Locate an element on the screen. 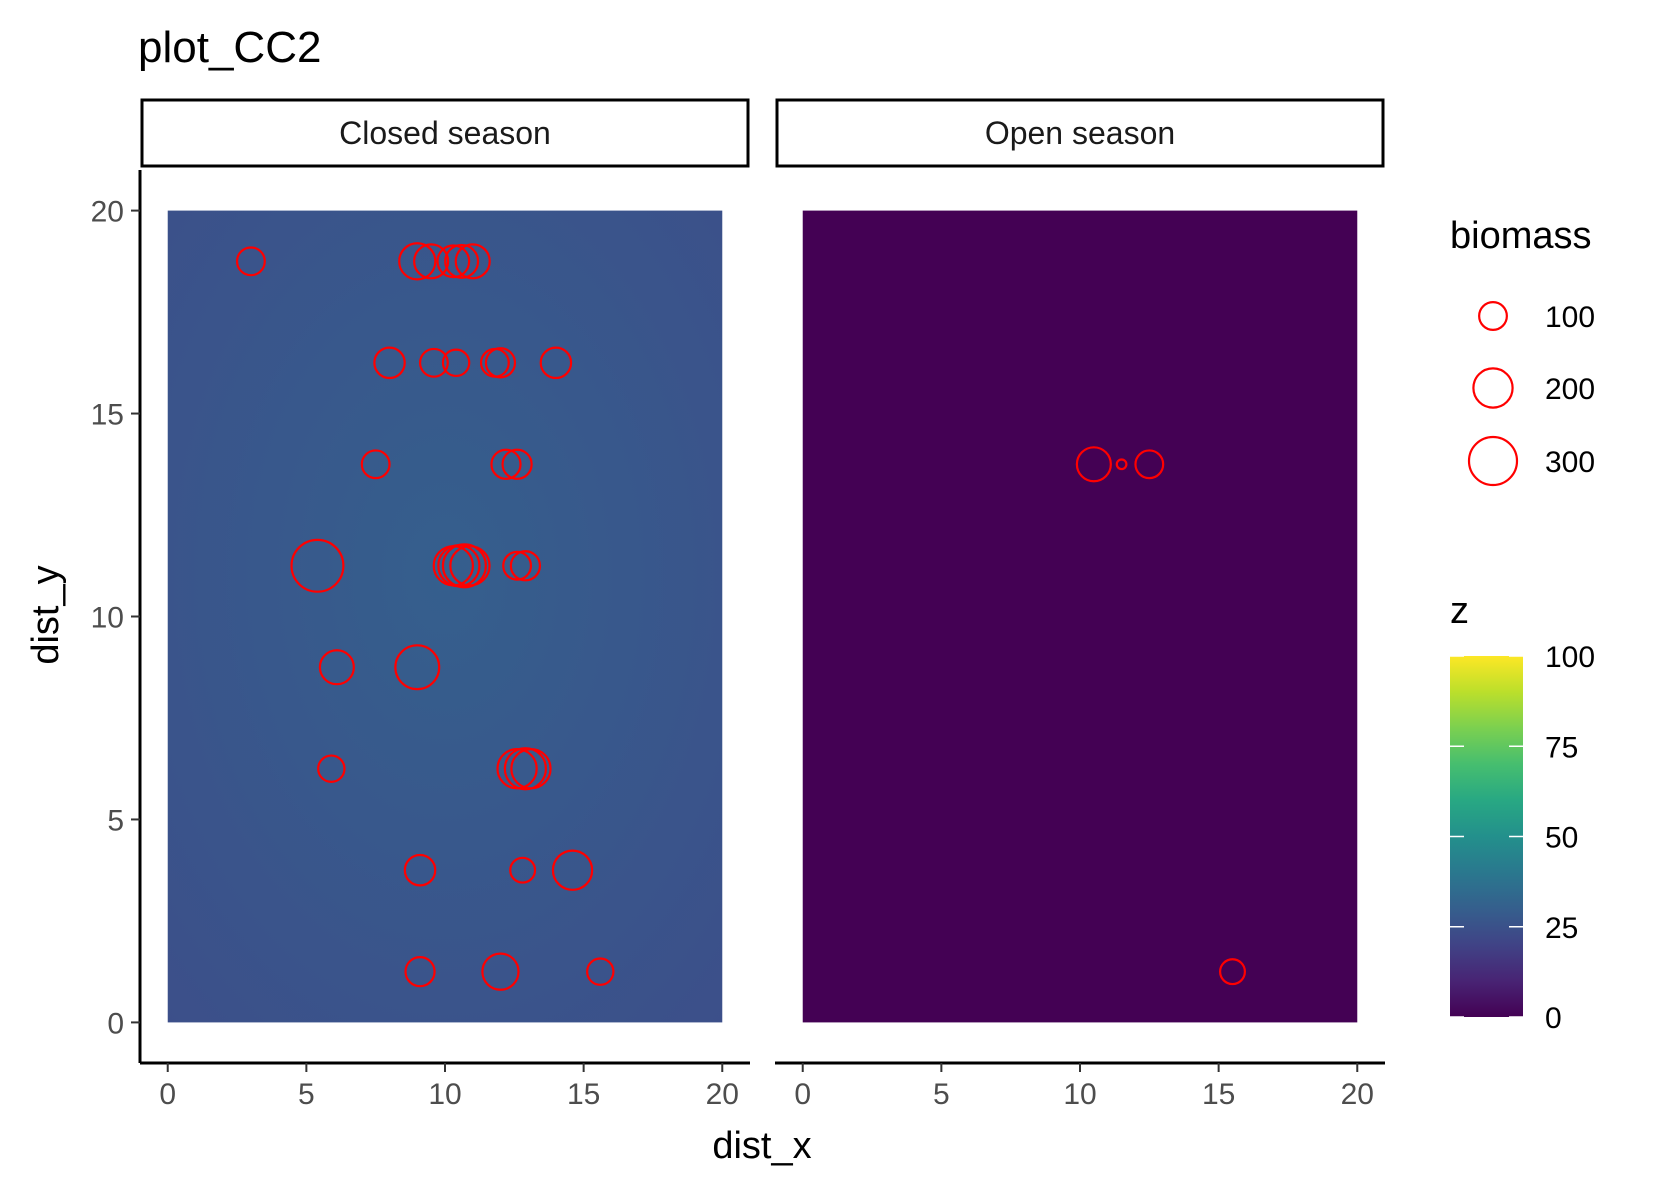 The height and width of the screenshot is (1181, 1653). legend-biomass-label: 100 is located at coordinates (1570, 317).